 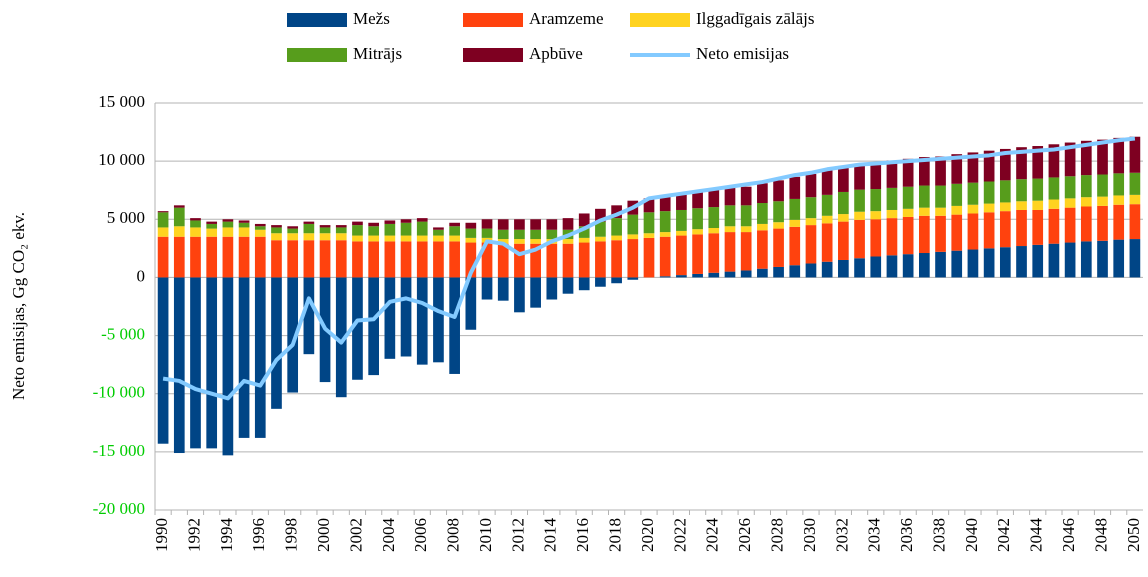 What do you see at coordinates (556, 53) in the screenshot?
I see `legend-label: Apbūve` at bounding box center [556, 53].